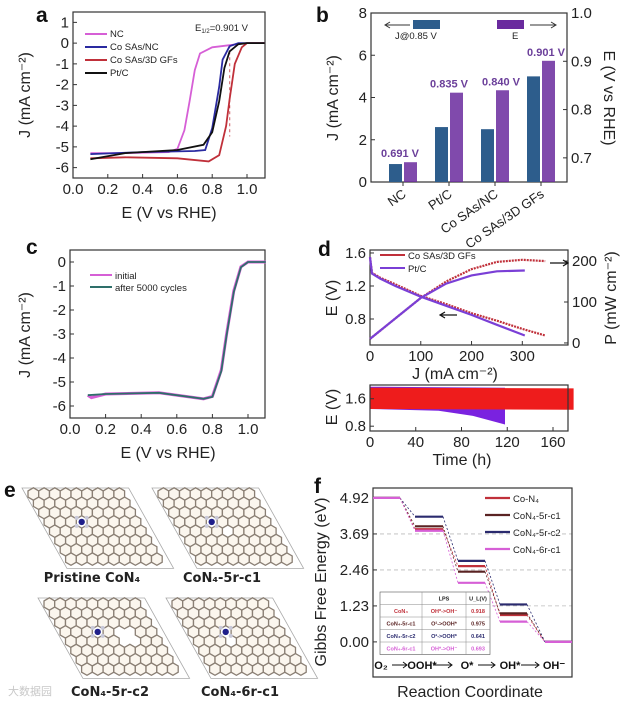 The width and height of the screenshot is (623, 701). Describe the element at coordinates (354, 498) in the screenshot. I see `y-tick-label: 4.92` at that location.